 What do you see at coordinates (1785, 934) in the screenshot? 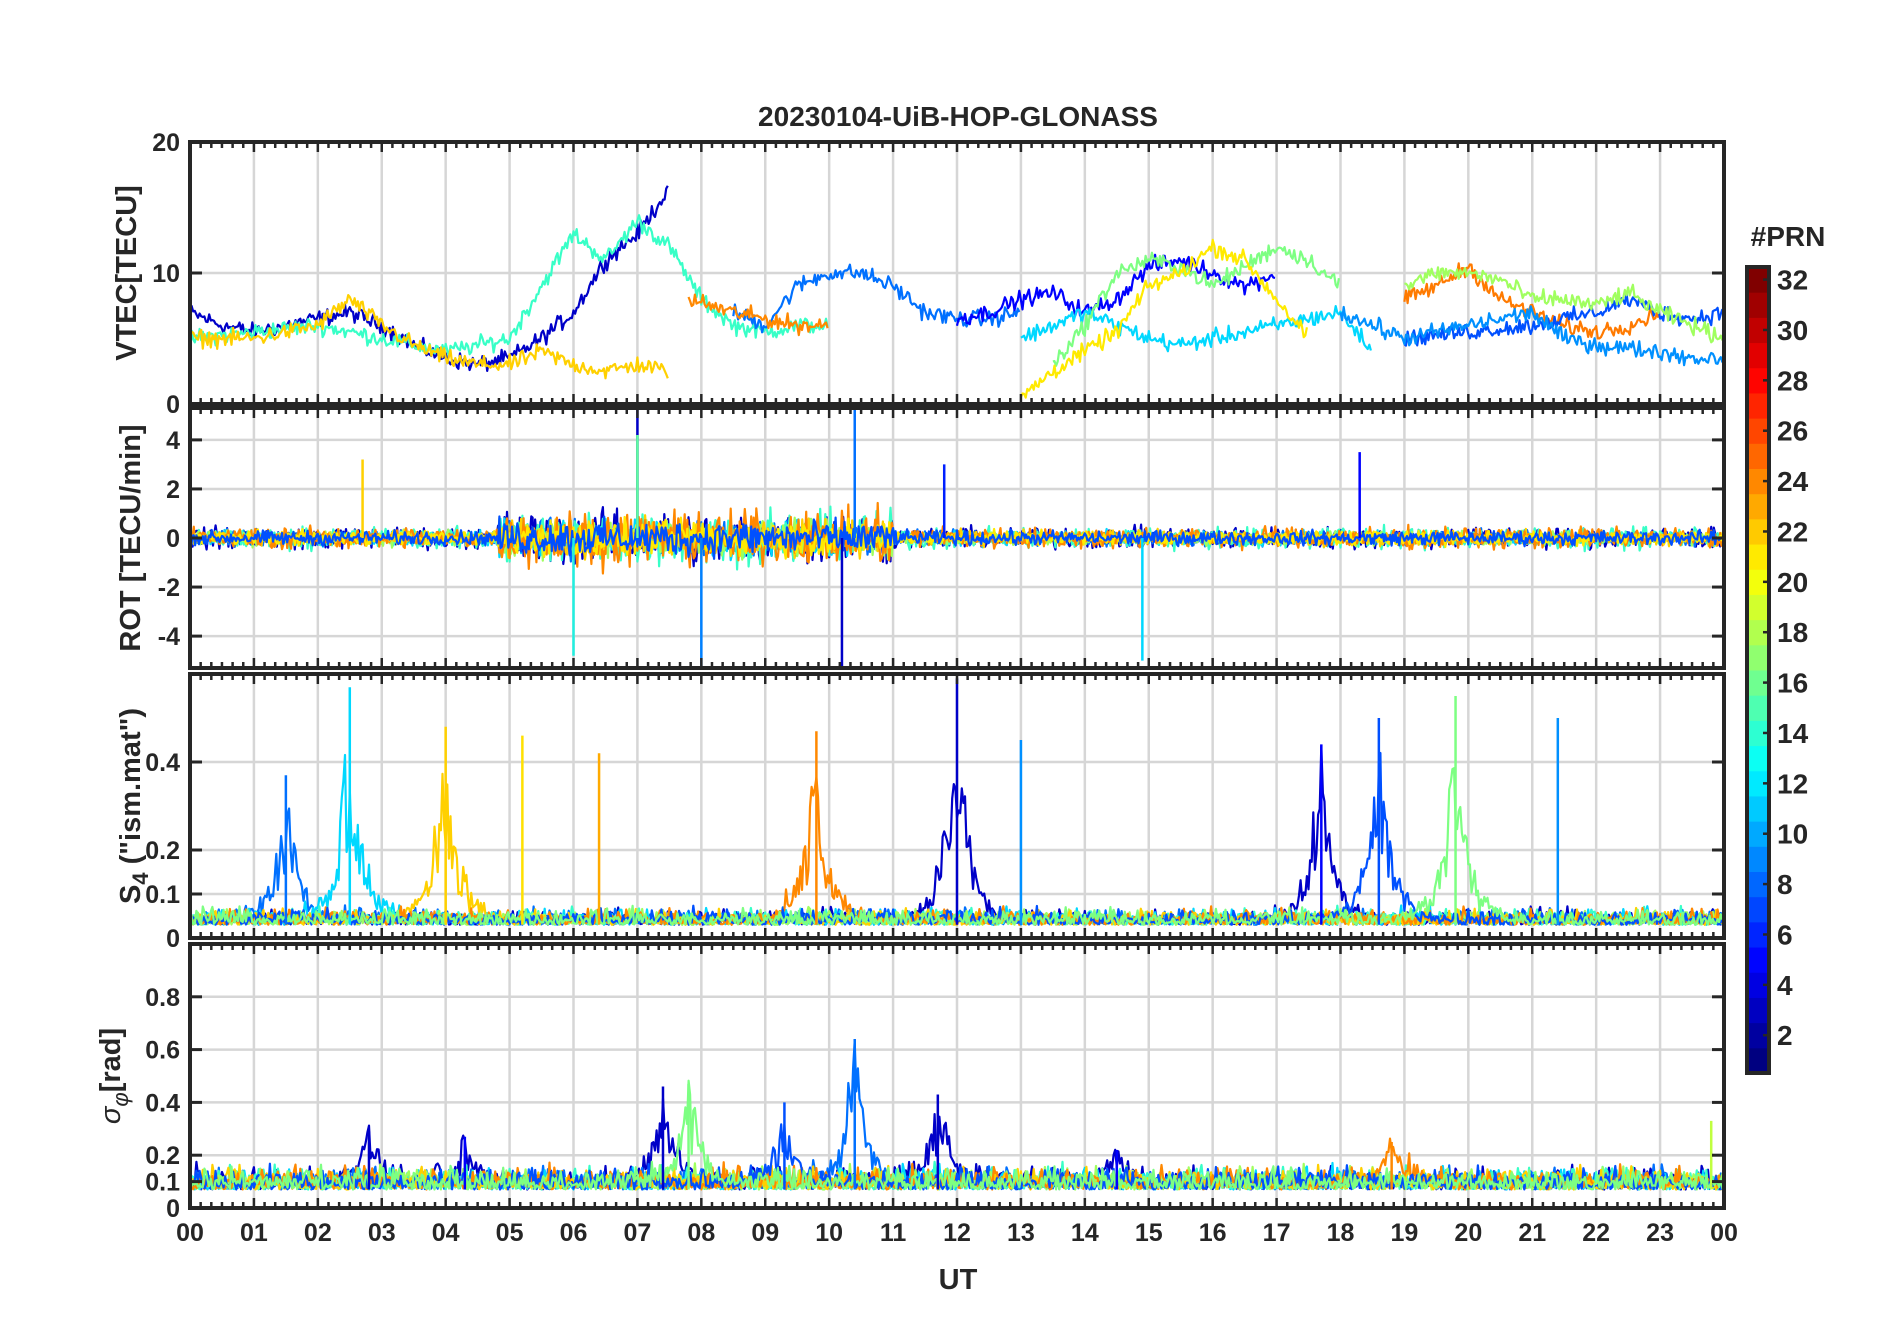
I see `colorbar-tick-label: 6` at bounding box center [1785, 934].